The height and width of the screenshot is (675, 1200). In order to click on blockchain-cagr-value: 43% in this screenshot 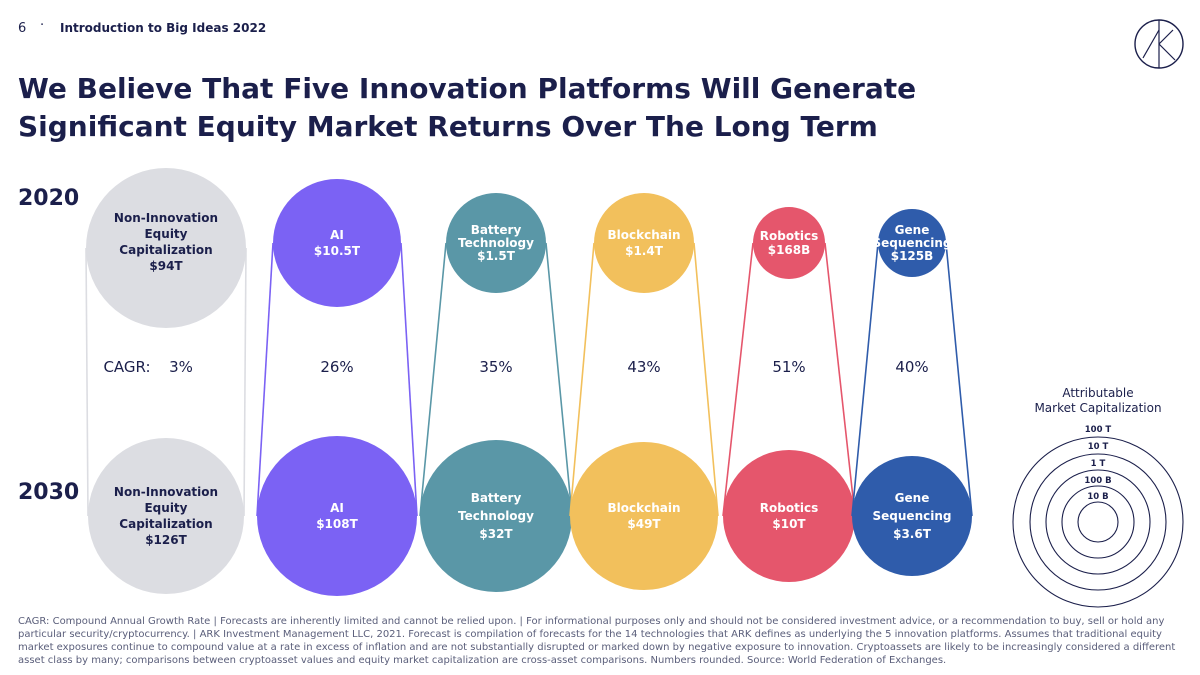, I will do `click(643, 367)`.